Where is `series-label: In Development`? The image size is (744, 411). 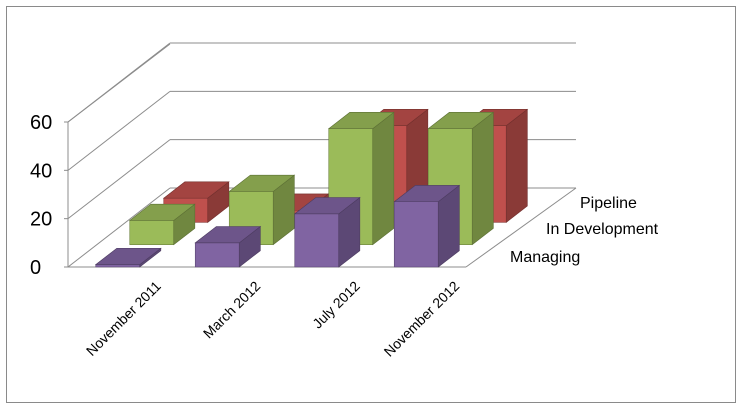
series-label: In Development is located at coordinates (602, 229).